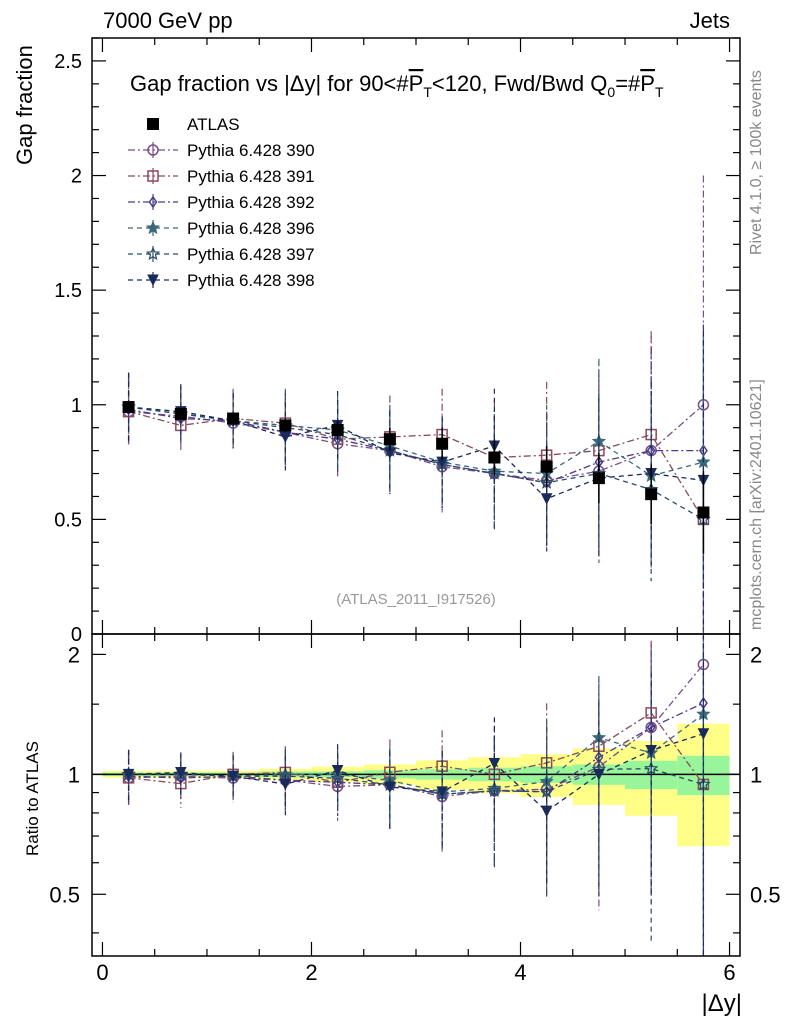  Describe the element at coordinates (68, 520) in the screenshot. I see `y-tick-label: 0.5` at that location.